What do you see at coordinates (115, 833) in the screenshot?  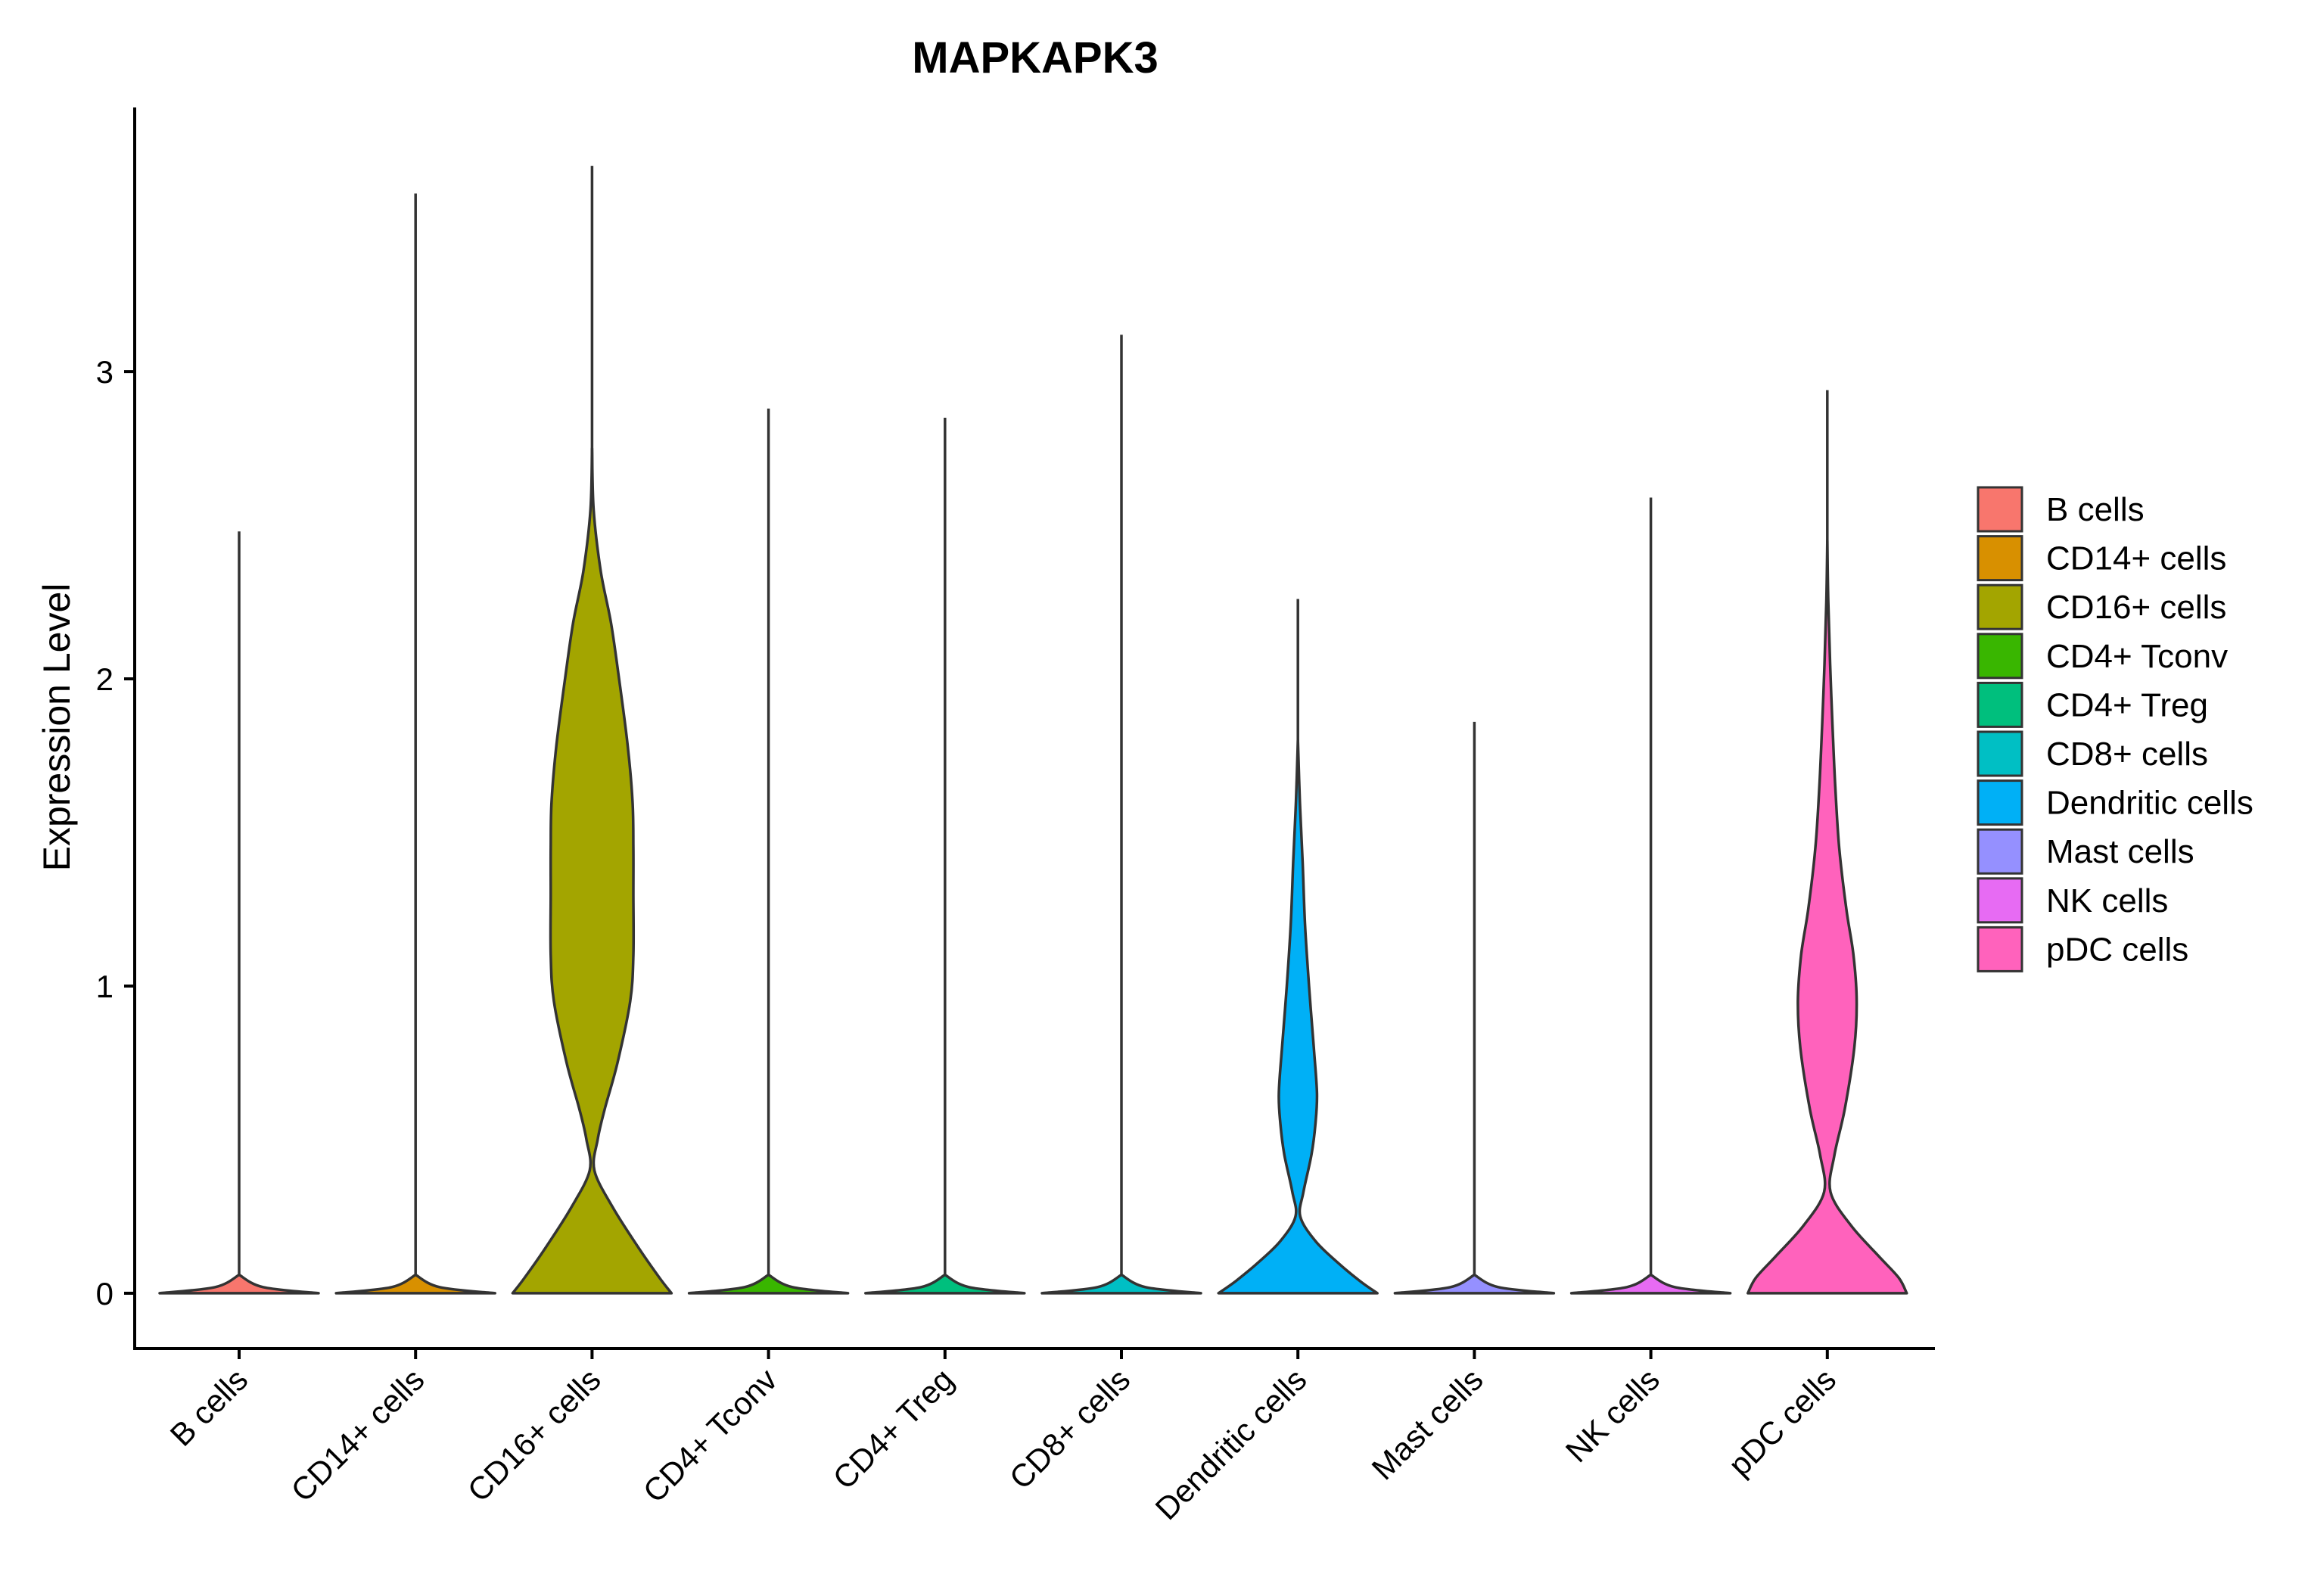 I see `y-ticks: 0 1 2 3` at bounding box center [115, 833].